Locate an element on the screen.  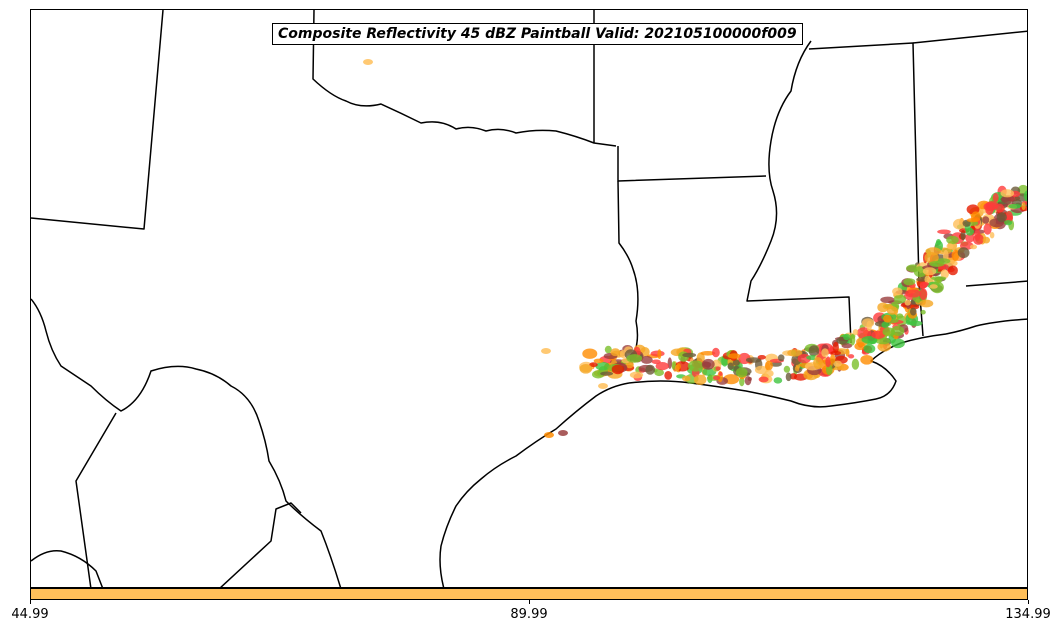
state-border-nm-east is located at coordinates (97, 120).